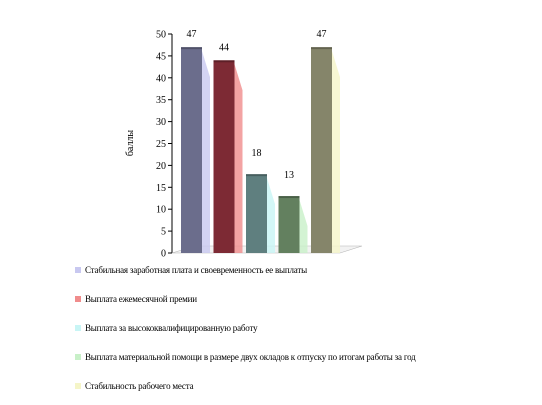 The height and width of the screenshot is (405, 542). Describe the element at coordinates (257, 153) in the screenshot. I see `data-label: 18` at that location.